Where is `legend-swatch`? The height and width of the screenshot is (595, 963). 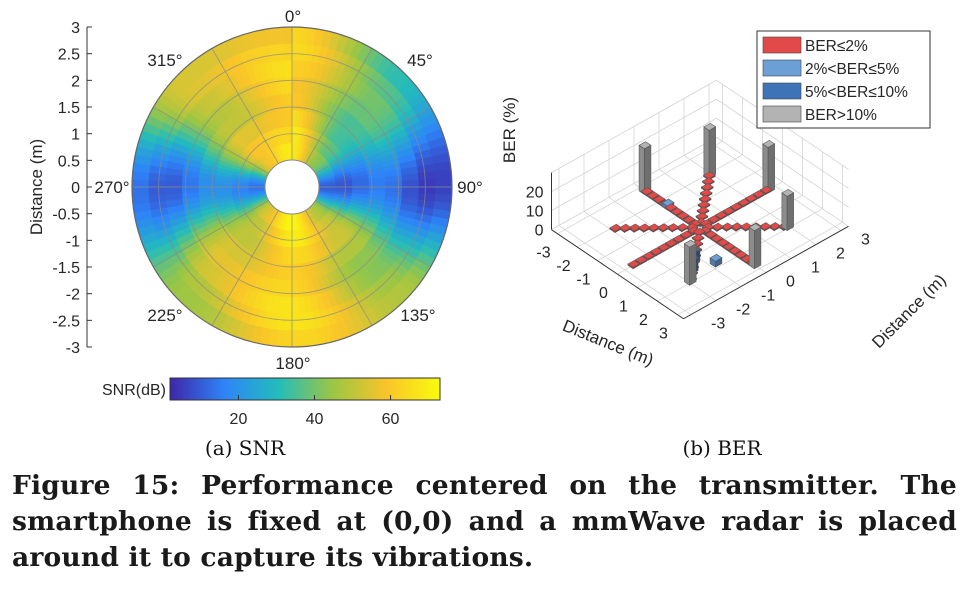 legend-swatch is located at coordinates (782, 45).